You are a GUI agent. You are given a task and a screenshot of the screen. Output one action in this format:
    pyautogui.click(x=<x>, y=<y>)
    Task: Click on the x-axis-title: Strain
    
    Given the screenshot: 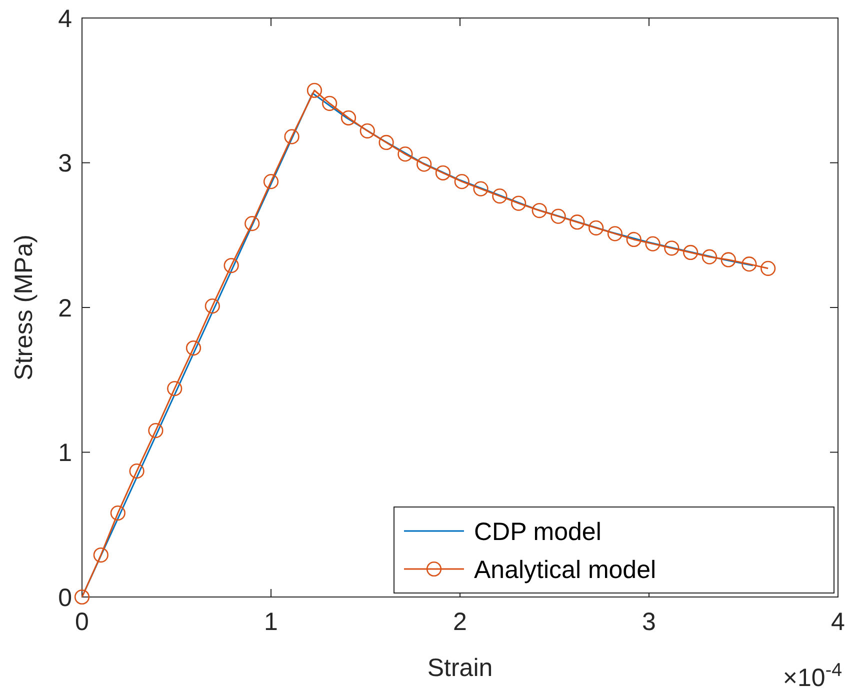 What is the action you would take?
    pyautogui.click(x=460, y=668)
    